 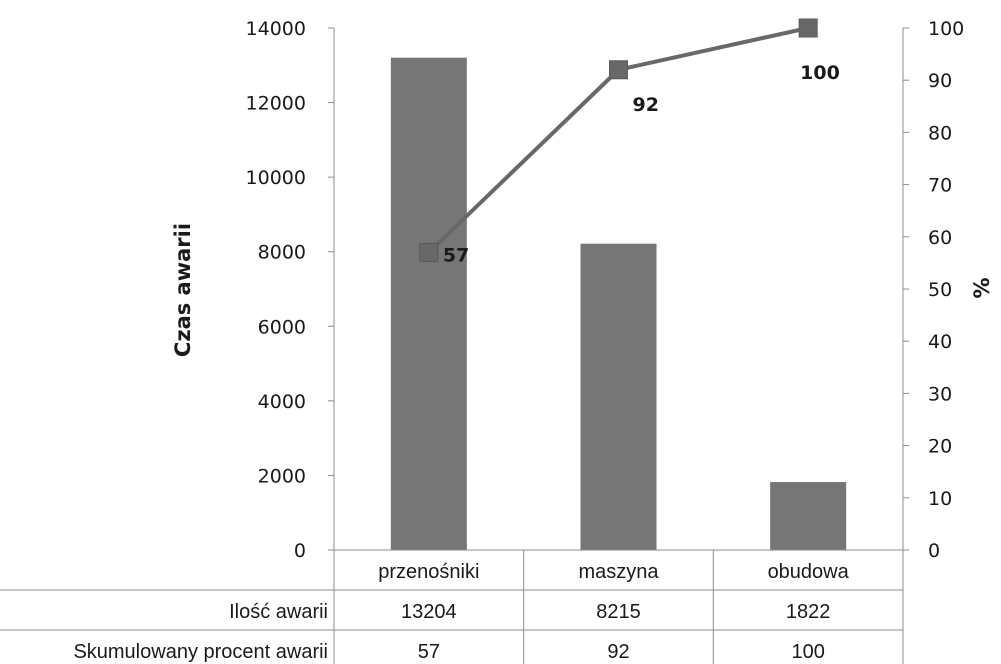 What do you see at coordinates (807, 652) in the screenshot?
I see `table-cell: 100` at bounding box center [807, 652].